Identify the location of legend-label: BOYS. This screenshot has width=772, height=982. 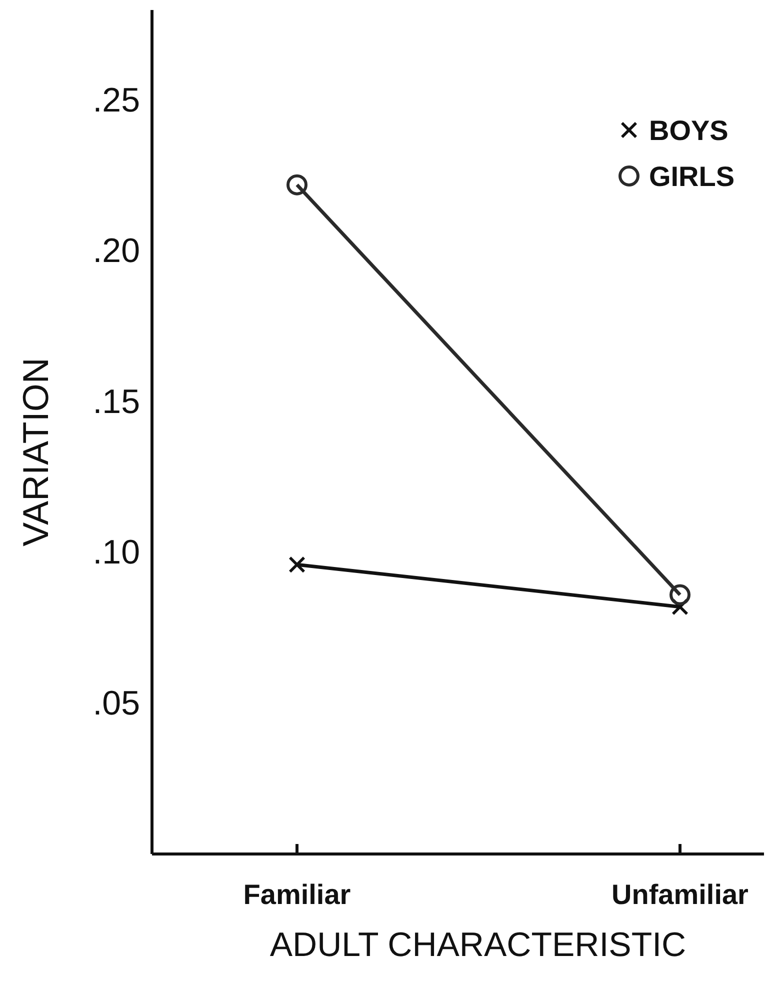
(688, 130).